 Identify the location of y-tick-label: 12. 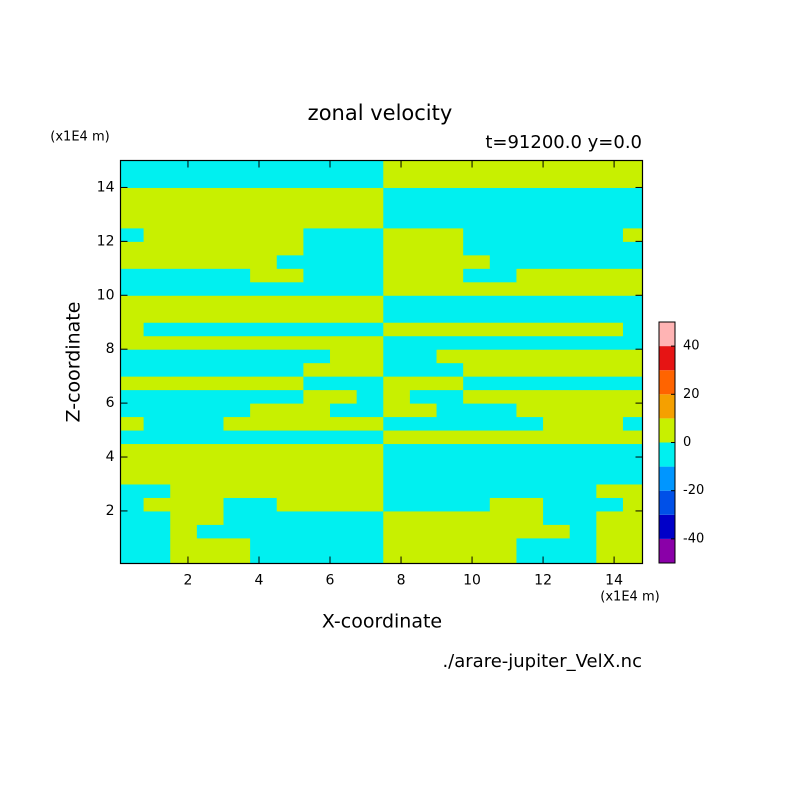
(106, 241).